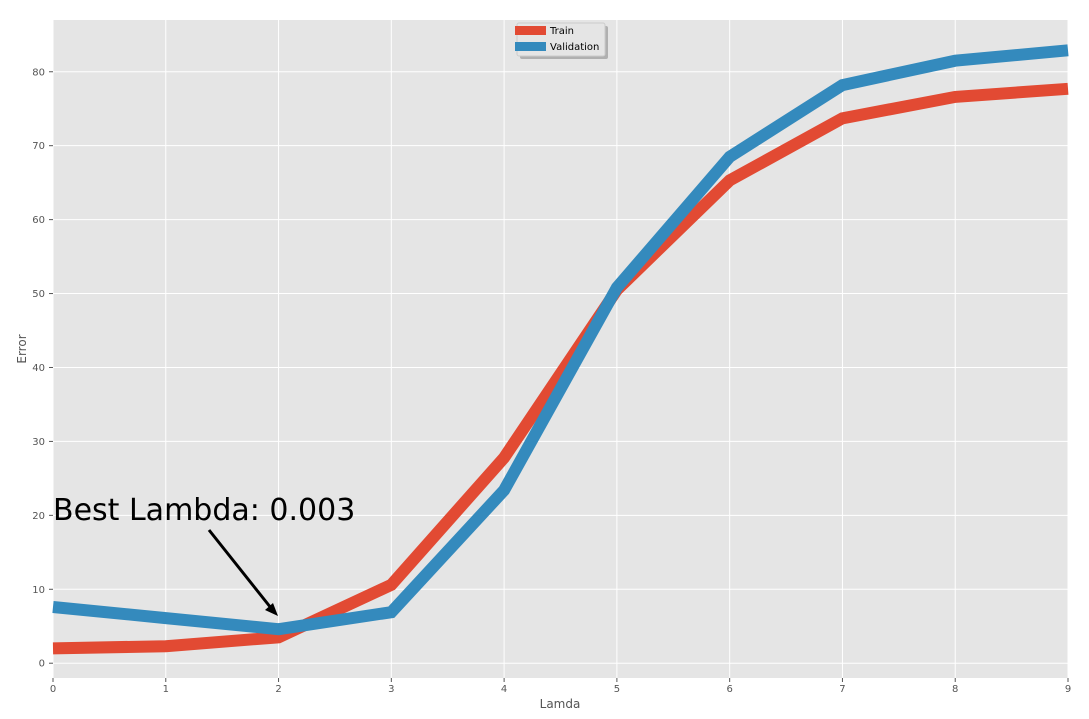  I want to click on y-tick-label: 60, so click(38, 220).